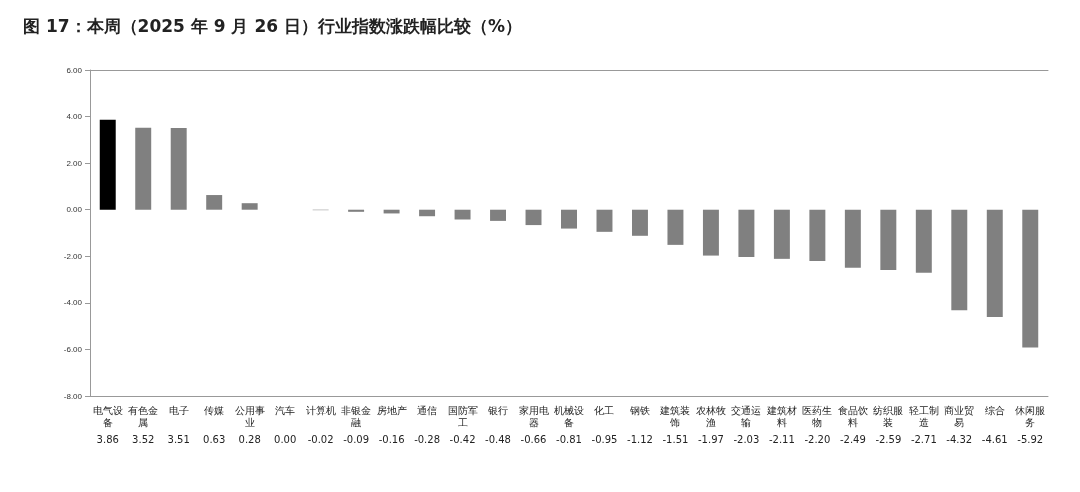 This screenshot has width=1080, height=492. Describe the element at coordinates (74, 117) in the screenshot. I see `y-tick-label: 4.00` at that location.